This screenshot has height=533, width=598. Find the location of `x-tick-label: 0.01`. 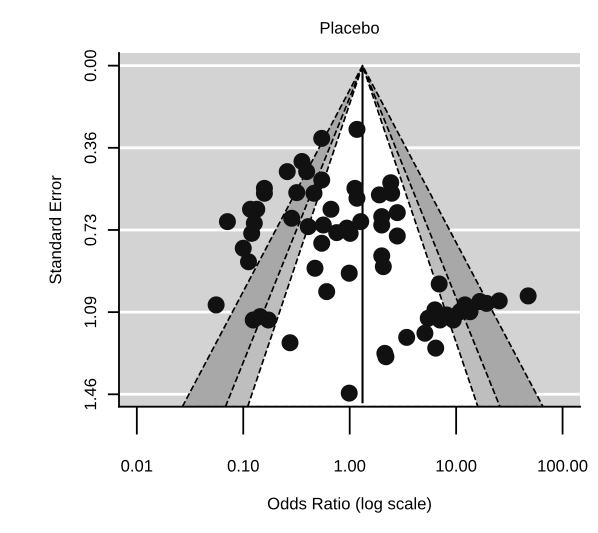

x-tick-label: 0.01 is located at coordinates (136, 466).